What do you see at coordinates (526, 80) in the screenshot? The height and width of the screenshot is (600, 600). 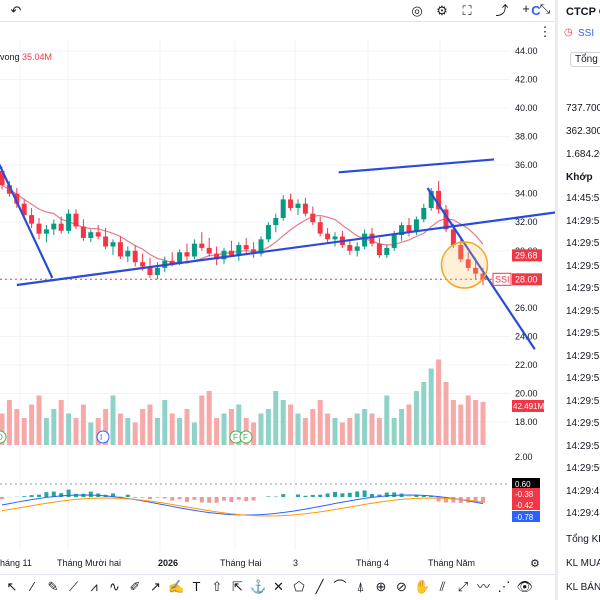 I see `price-tick-label: 42.00` at bounding box center [526, 80].